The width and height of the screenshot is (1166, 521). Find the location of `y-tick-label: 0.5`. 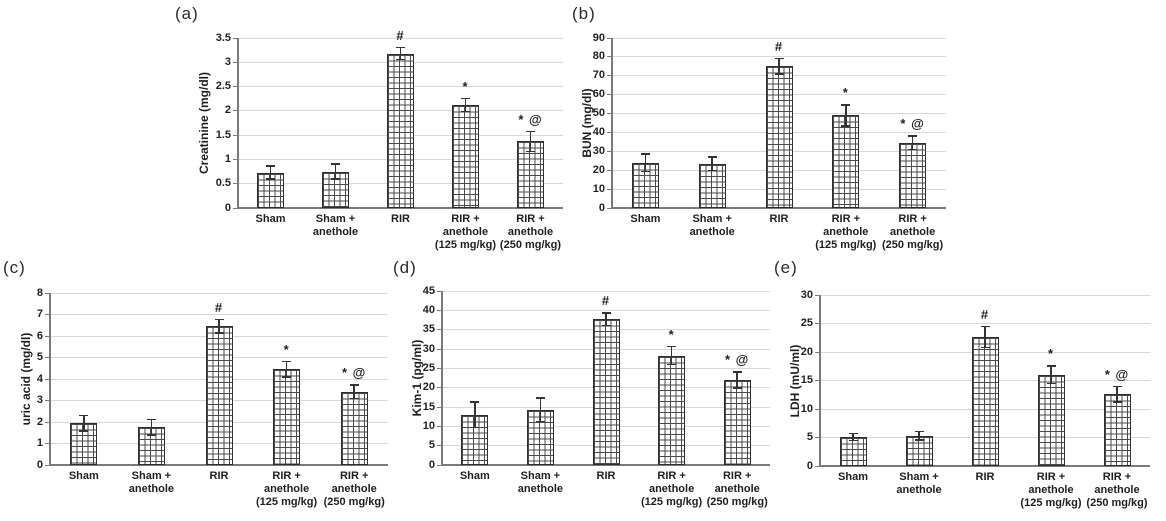

y-tick-label: 0.5 is located at coordinates (223, 183).